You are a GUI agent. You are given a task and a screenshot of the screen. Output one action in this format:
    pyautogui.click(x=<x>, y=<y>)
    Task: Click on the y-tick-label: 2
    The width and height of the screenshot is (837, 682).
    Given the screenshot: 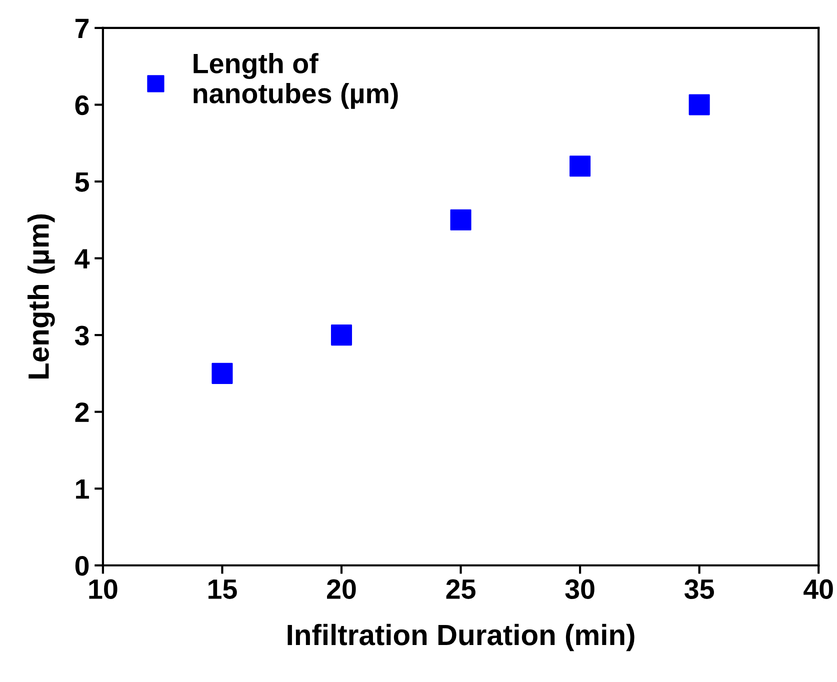 What is the action you would take?
    pyautogui.click(x=82, y=412)
    